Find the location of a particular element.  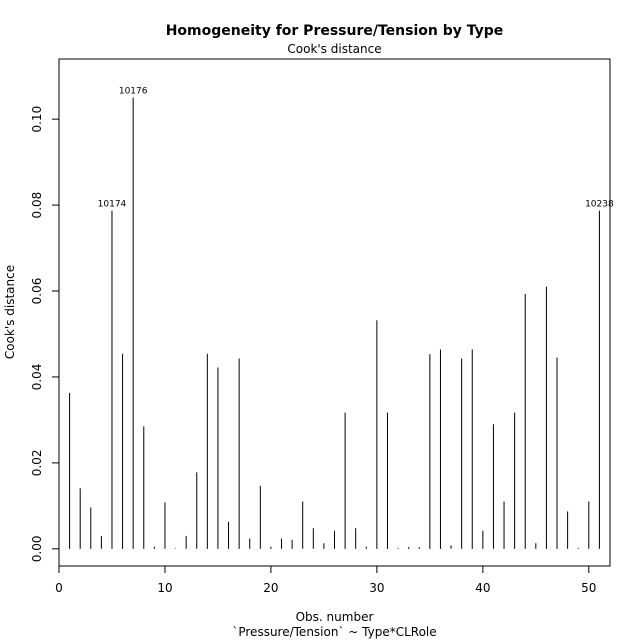

y-tick-label: 0.02 is located at coordinates (37, 463).